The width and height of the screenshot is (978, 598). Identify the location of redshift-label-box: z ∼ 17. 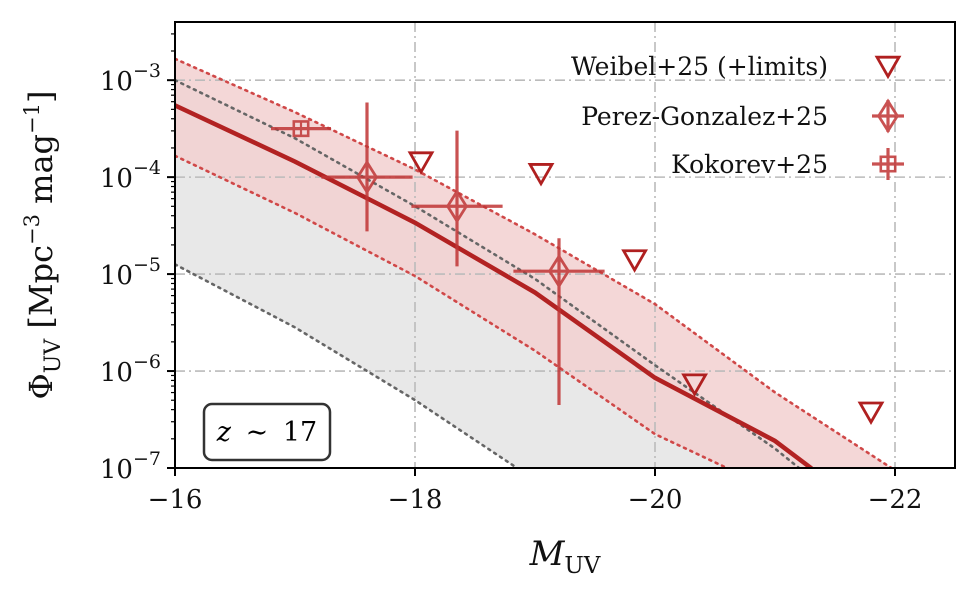
(267, 432).